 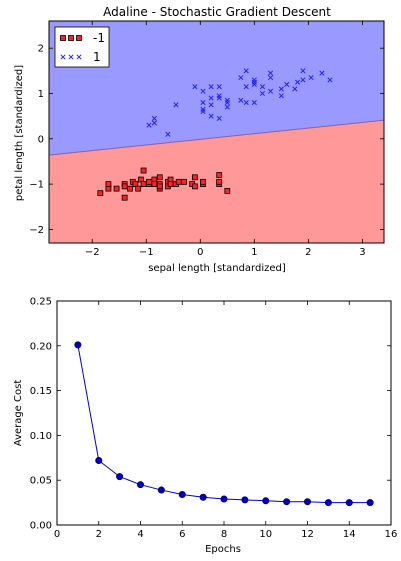 What do you see at coordinates (41, 94) in the screenshot?
I see `y-tick-label: 1` at bounding box center [41, 94].